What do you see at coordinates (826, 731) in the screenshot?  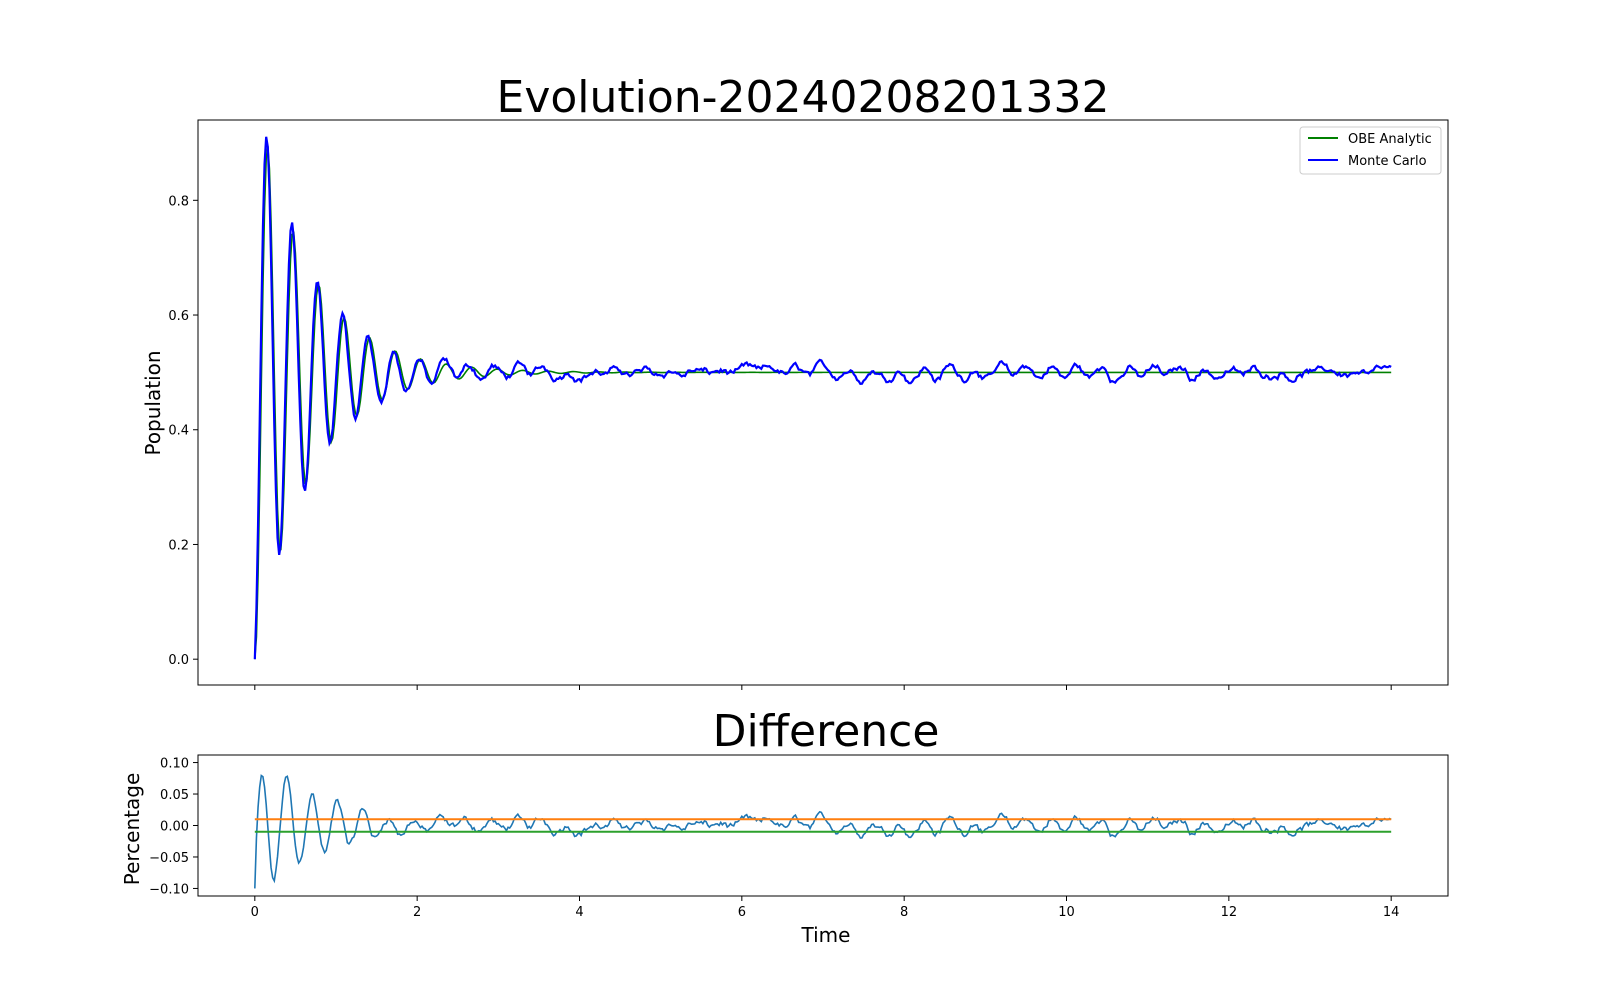 I see `bottom-title: Difference` at bounding box center [826, 731].